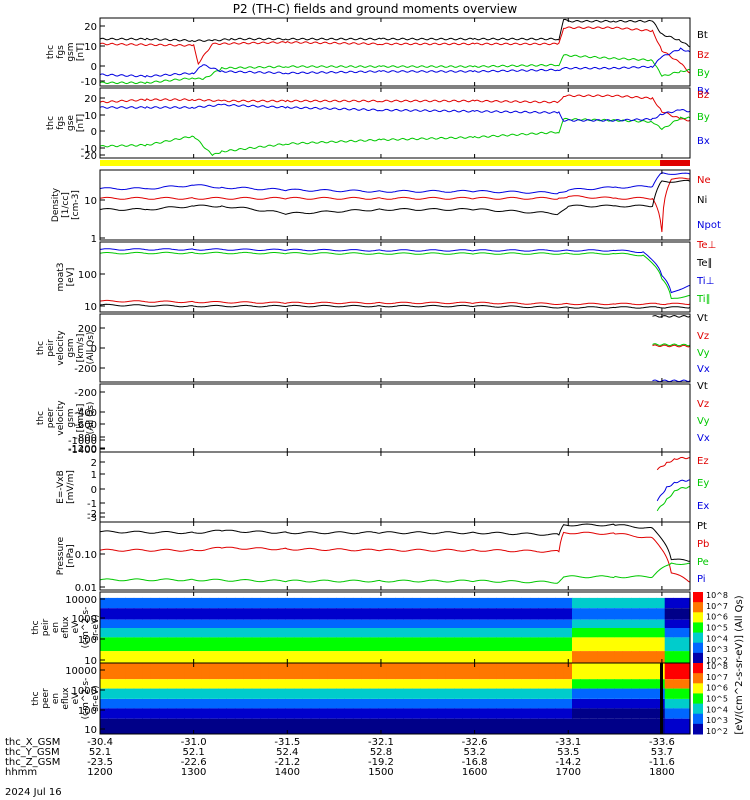 The image size is (750, 800). Describe the element at coordinates (92, 504) in the screenshot. I see `y-tick-label: -1` at that location.